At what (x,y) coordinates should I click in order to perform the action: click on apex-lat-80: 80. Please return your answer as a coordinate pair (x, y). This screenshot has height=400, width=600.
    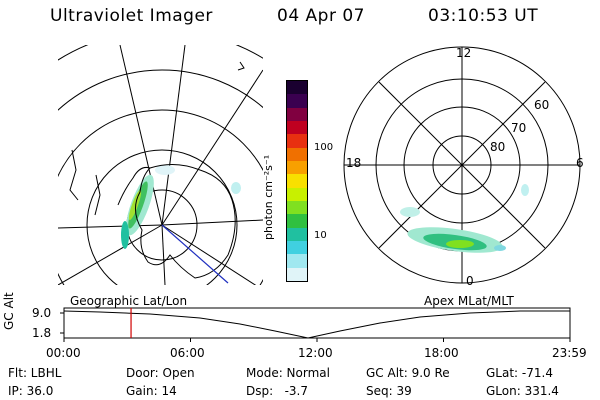
    Looking at the image, I should click on (498, 147).